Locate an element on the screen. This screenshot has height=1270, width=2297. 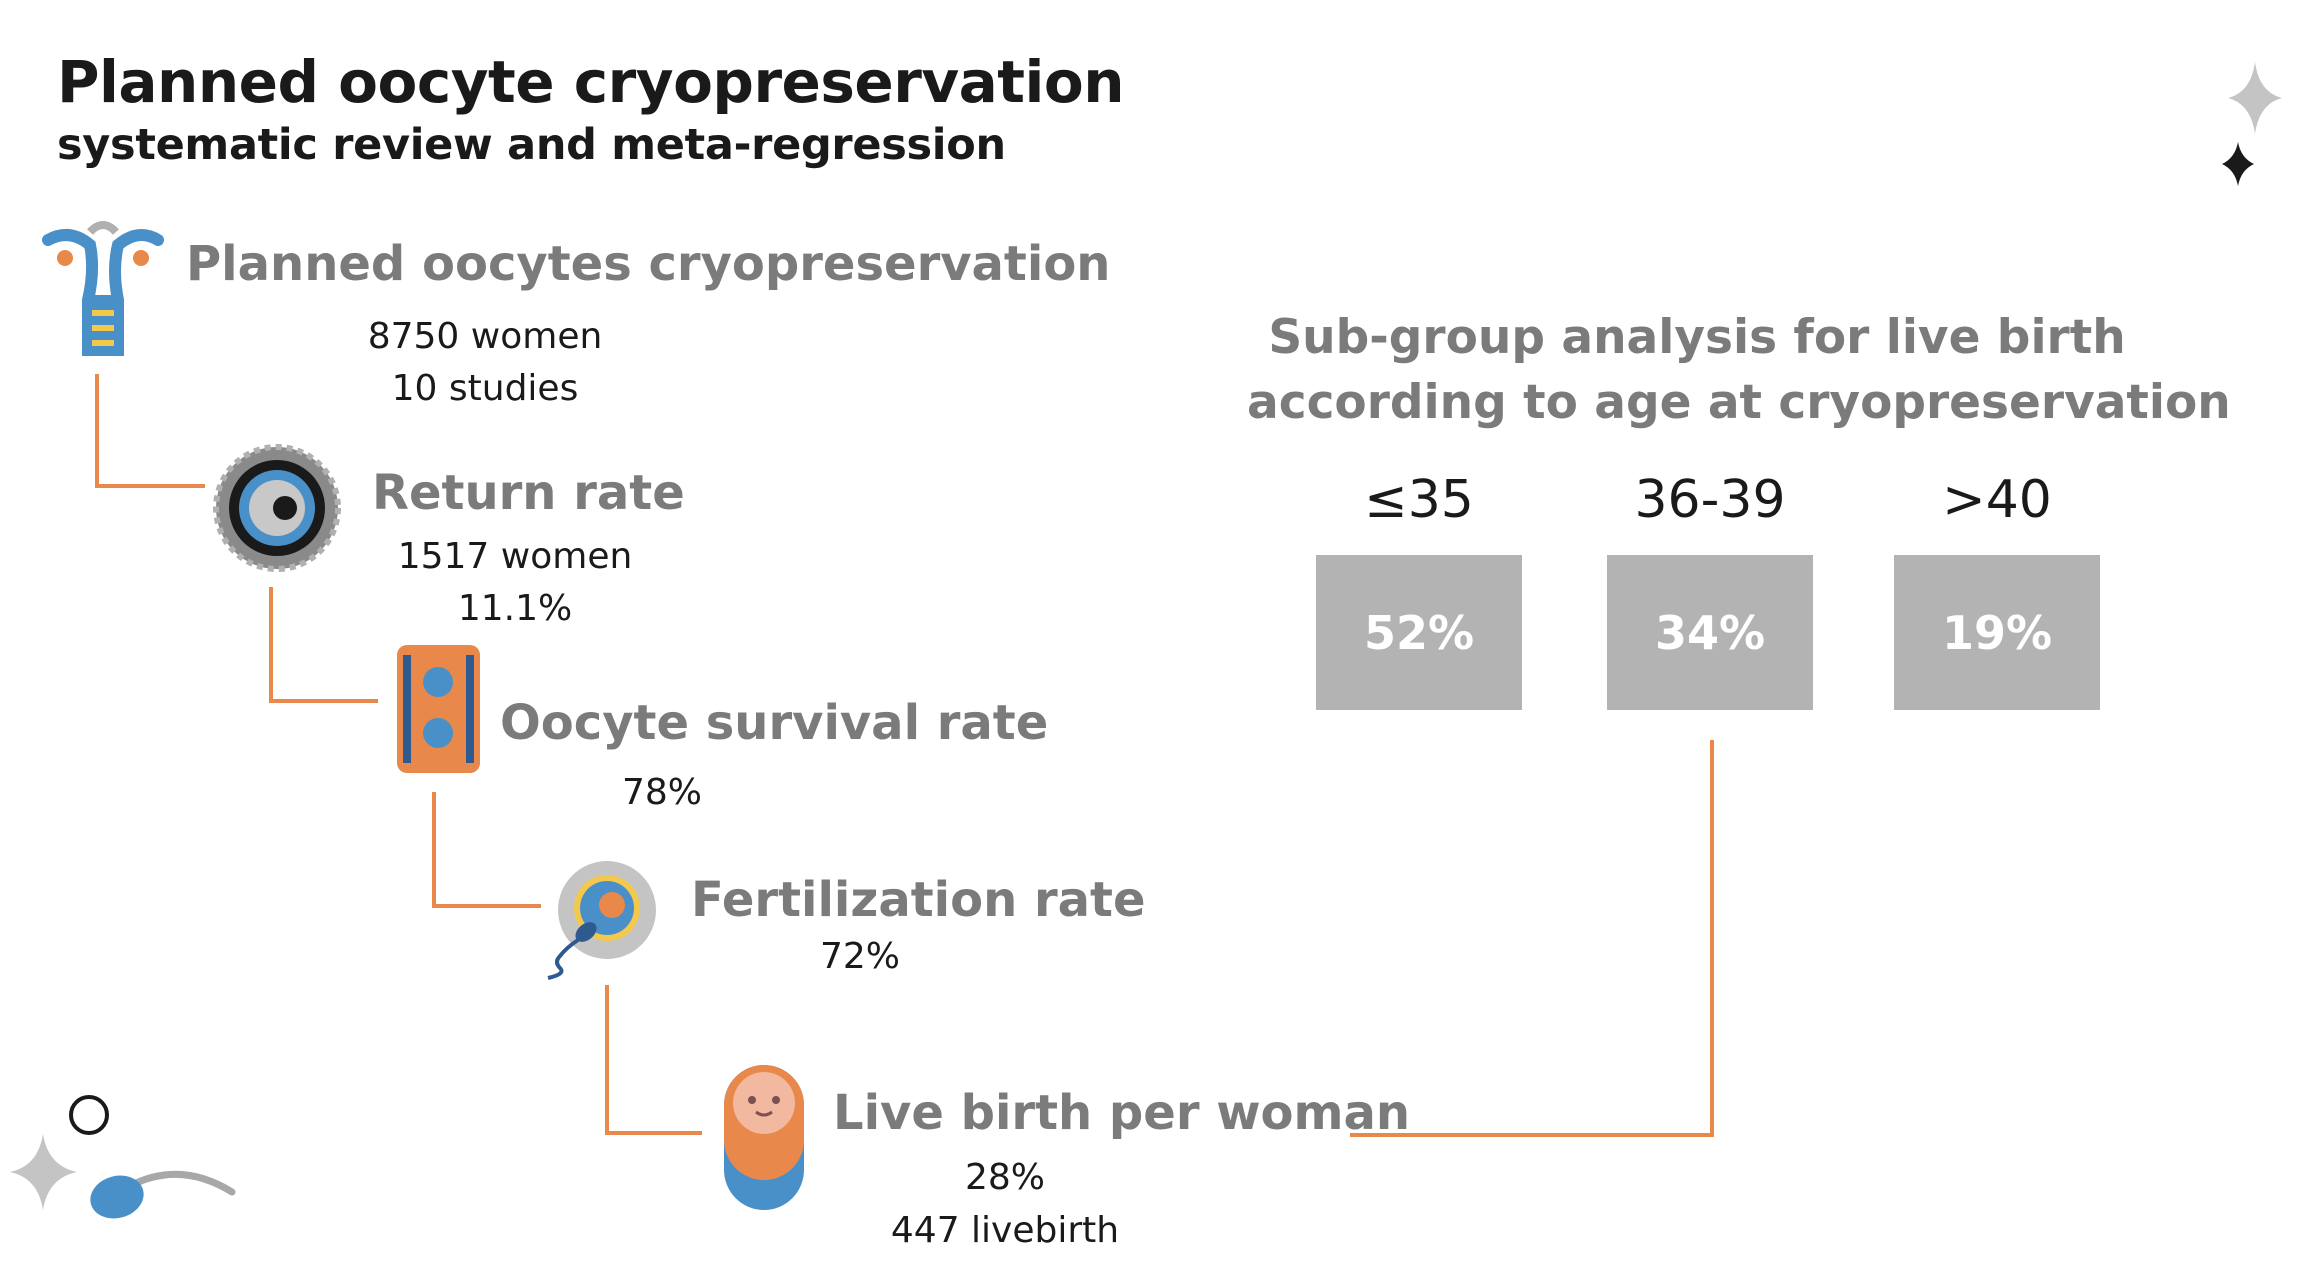
step-value-survival: 78% is located at coordinates (661, 792).